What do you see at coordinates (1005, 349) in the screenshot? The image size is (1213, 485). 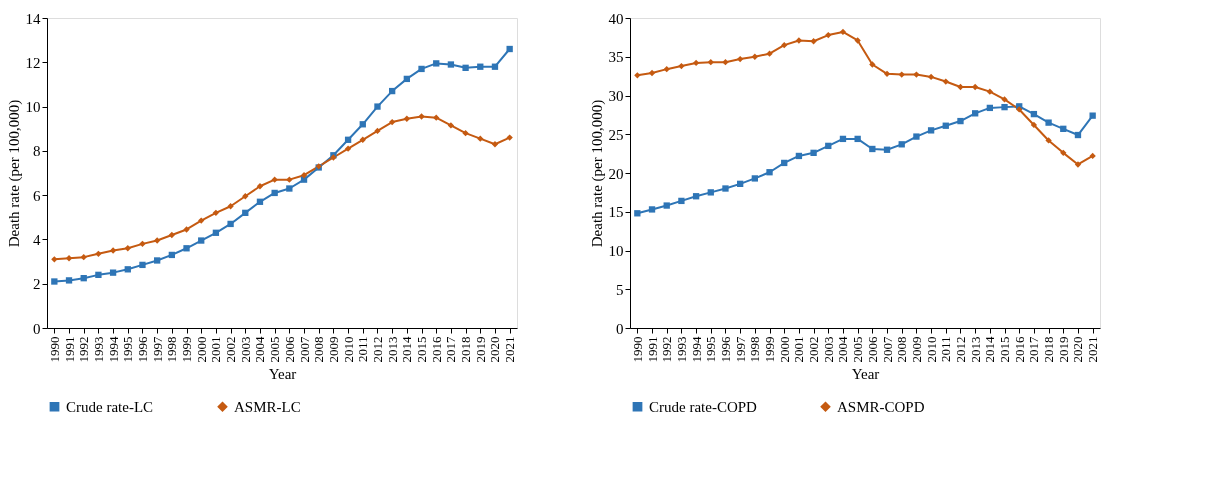 I see `x-tick-label: 2015` at bounding box center [1005, 349].